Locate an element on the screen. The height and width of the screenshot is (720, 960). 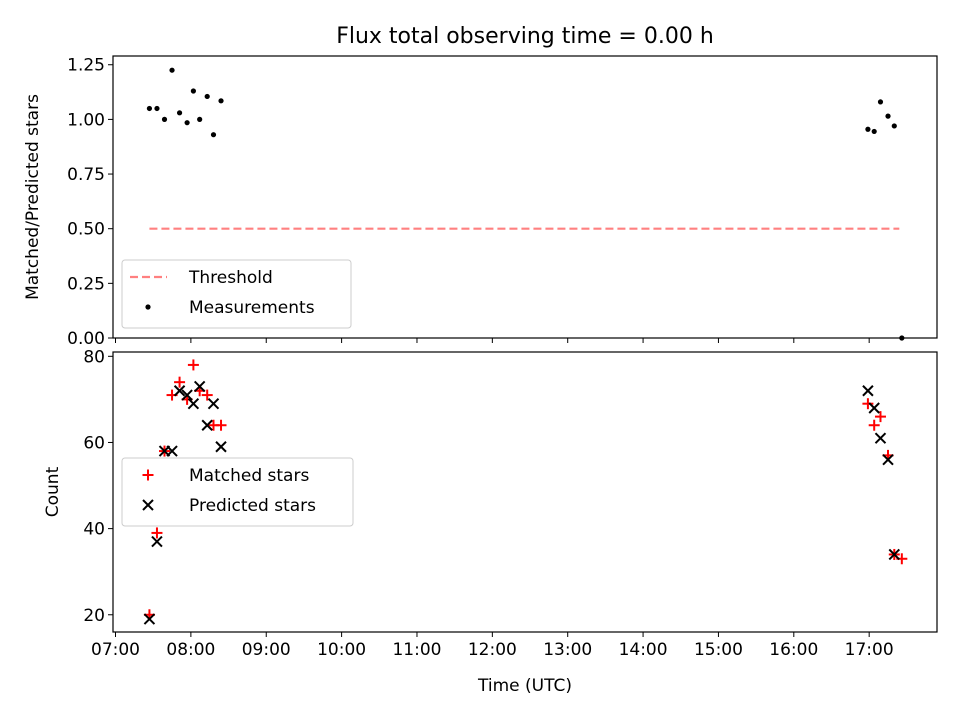
legend: Threshold Measurements is located at coordinates (236, 294).